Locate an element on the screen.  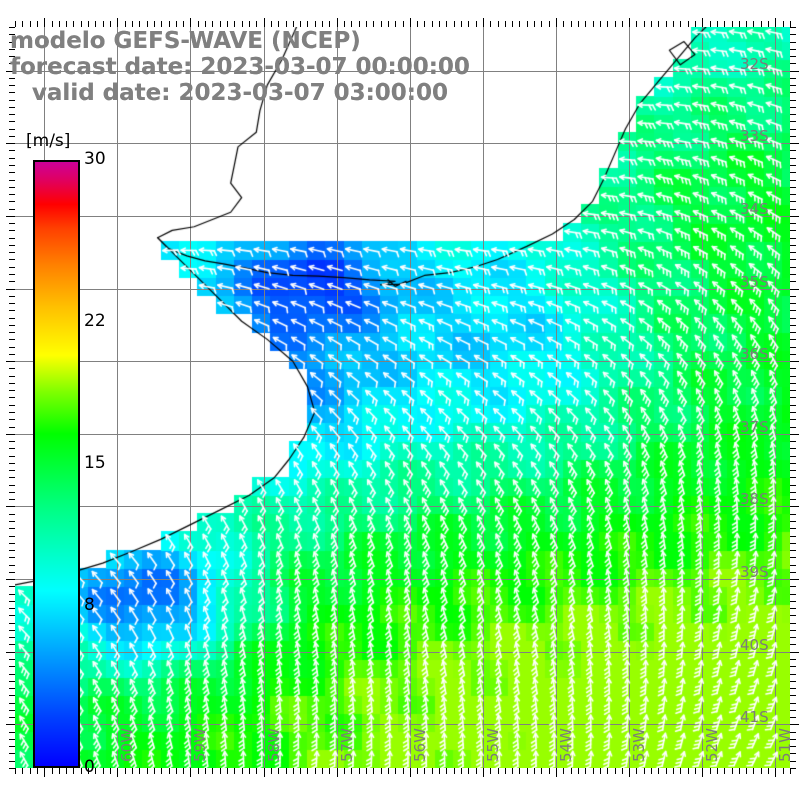
longitude-label: 56W is located at coordinates (419, 745).